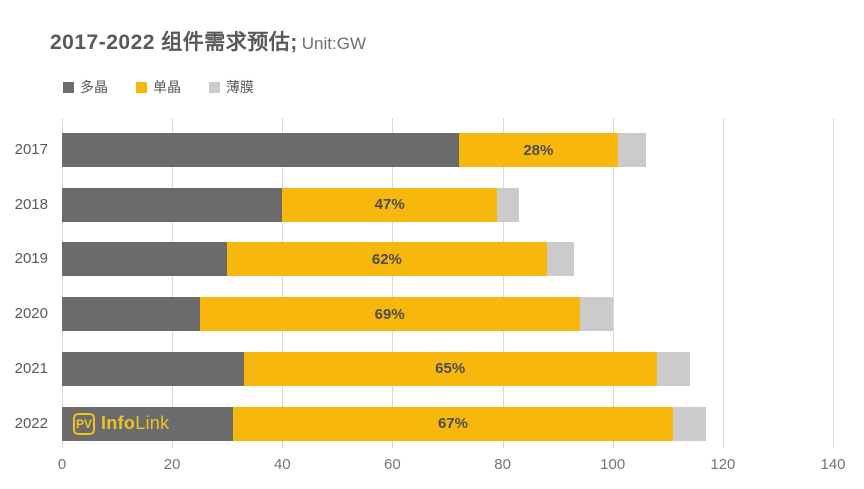  I want to click on x-tick-100: 100, so click(613, 464).